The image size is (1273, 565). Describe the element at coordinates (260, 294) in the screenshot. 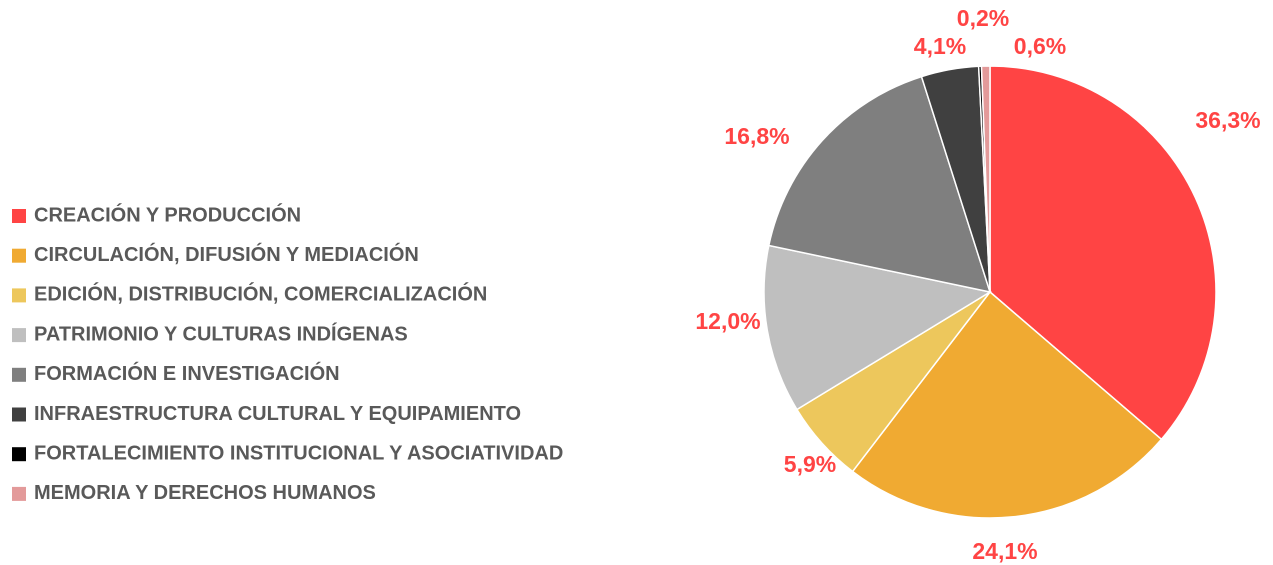

I see `legend-label: EDICIÓN, DISTRIBUCIÓN, COMERCIALIZACIÓN` at that location.